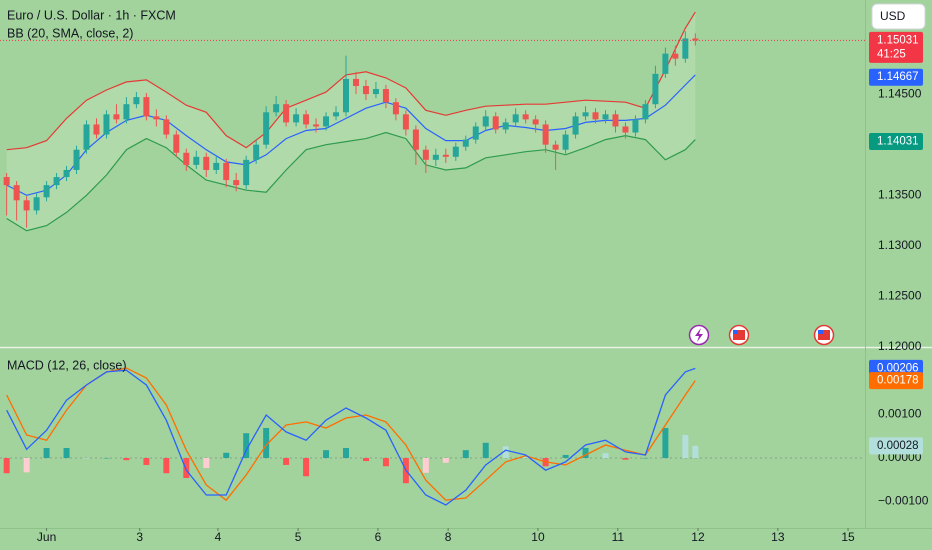 This screenshot has height=550, width=932. Describe the element at coordinates (618, 537) in the screenshot. I see `x-tick-label: 11` at that location.